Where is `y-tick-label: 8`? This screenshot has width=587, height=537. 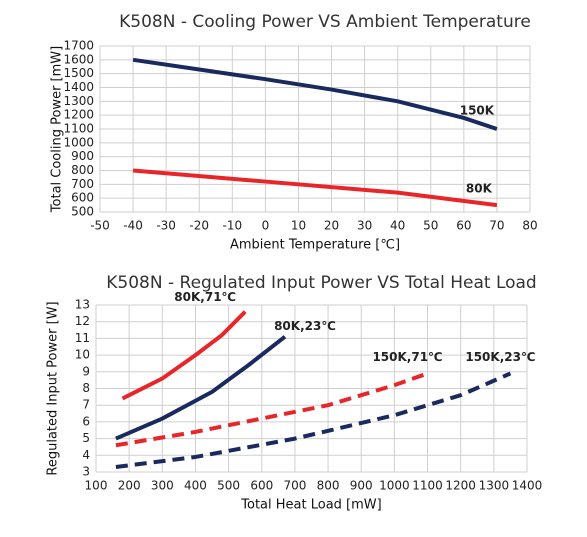 y-tick-label: 8 is located at coordinates (86, 388).